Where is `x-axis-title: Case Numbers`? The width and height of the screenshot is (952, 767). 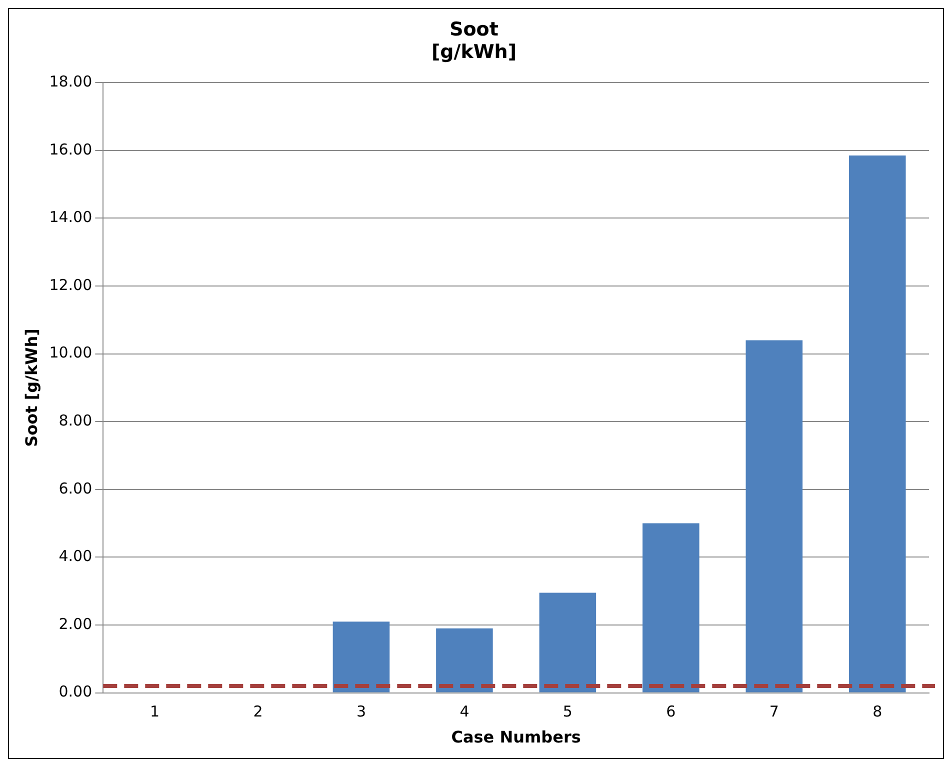 x-axis-title: Case Numbers is located at coordinates (516, 737).